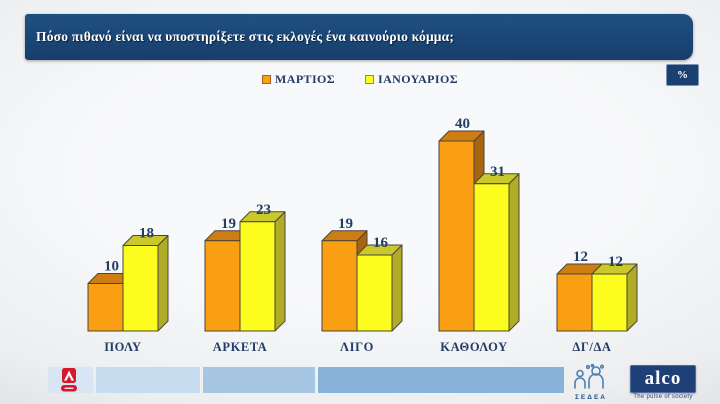  What do you see at coordinates (574, 302) in the screenshot?
I see `bar-series-0-cat-4-front` at bounding box center [574, 302].